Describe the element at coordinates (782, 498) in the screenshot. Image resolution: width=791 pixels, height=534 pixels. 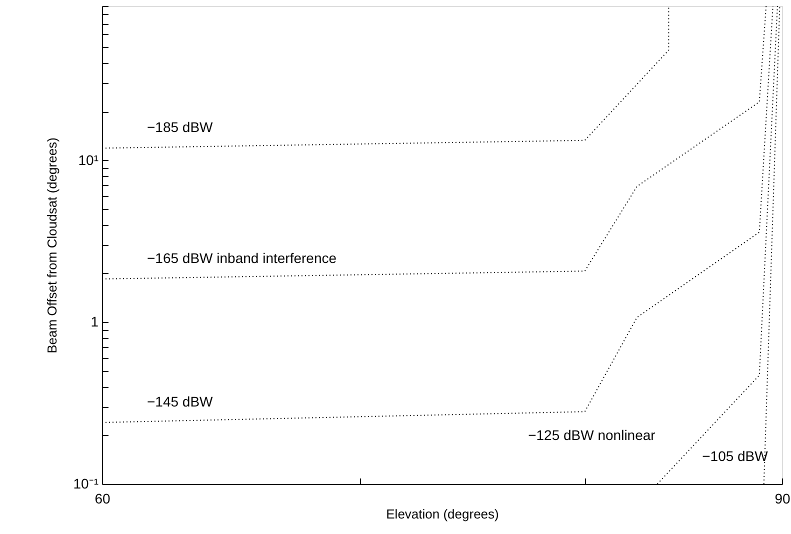
I see `x-tick-label: 90` at that location.